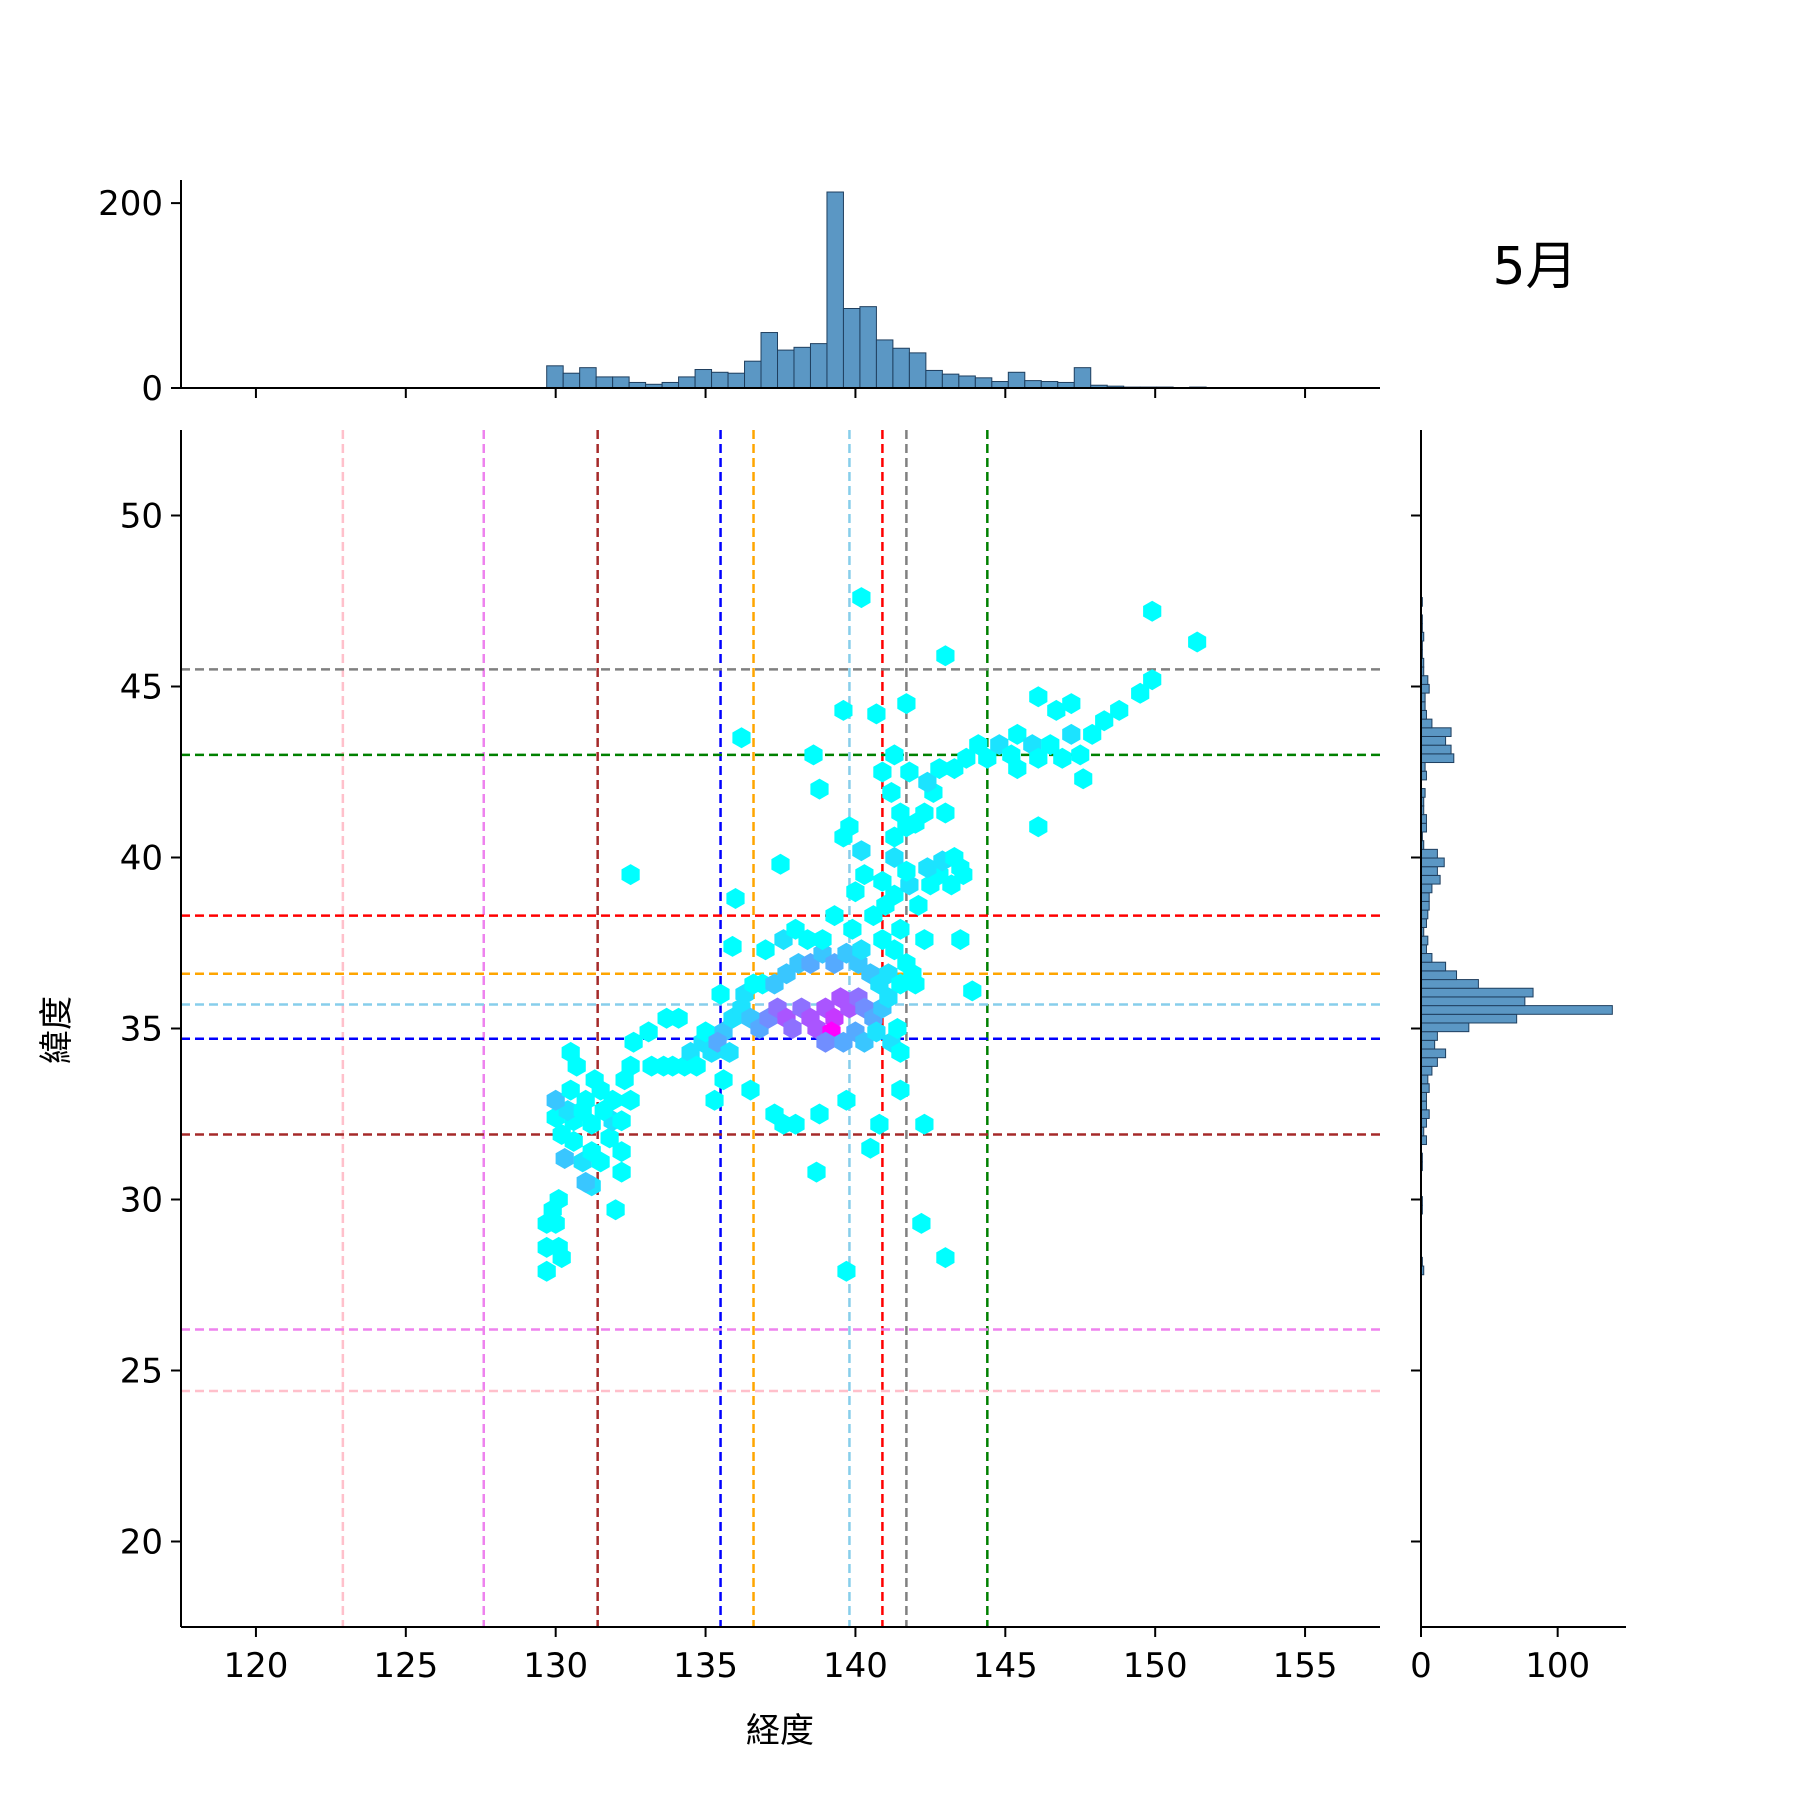 This screenshot has width=1800, height=1800. Describe the element at coordinates (1516, 936) in the screenshot. I see `right-histogram-bars` at that location.